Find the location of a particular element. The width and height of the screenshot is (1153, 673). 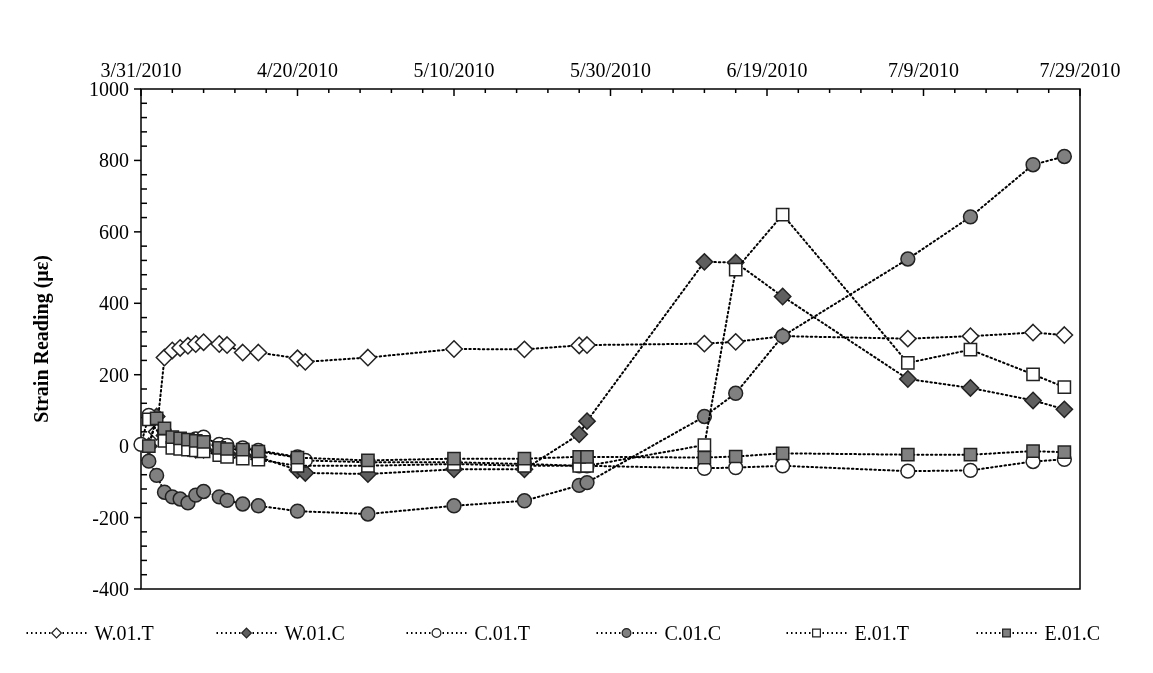

x-tick-label: 7/29/2010 is located at coordinates (1080, 70).